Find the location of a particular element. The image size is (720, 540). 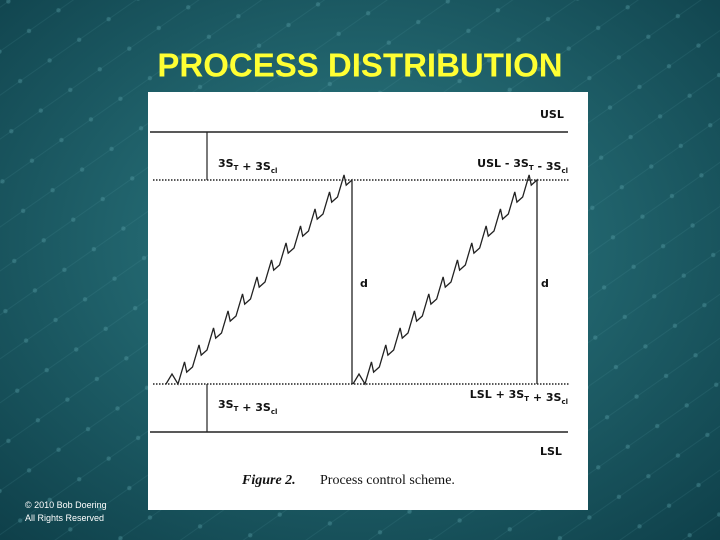

rights: All Rights Reserved is located at coordinates (64, 518).